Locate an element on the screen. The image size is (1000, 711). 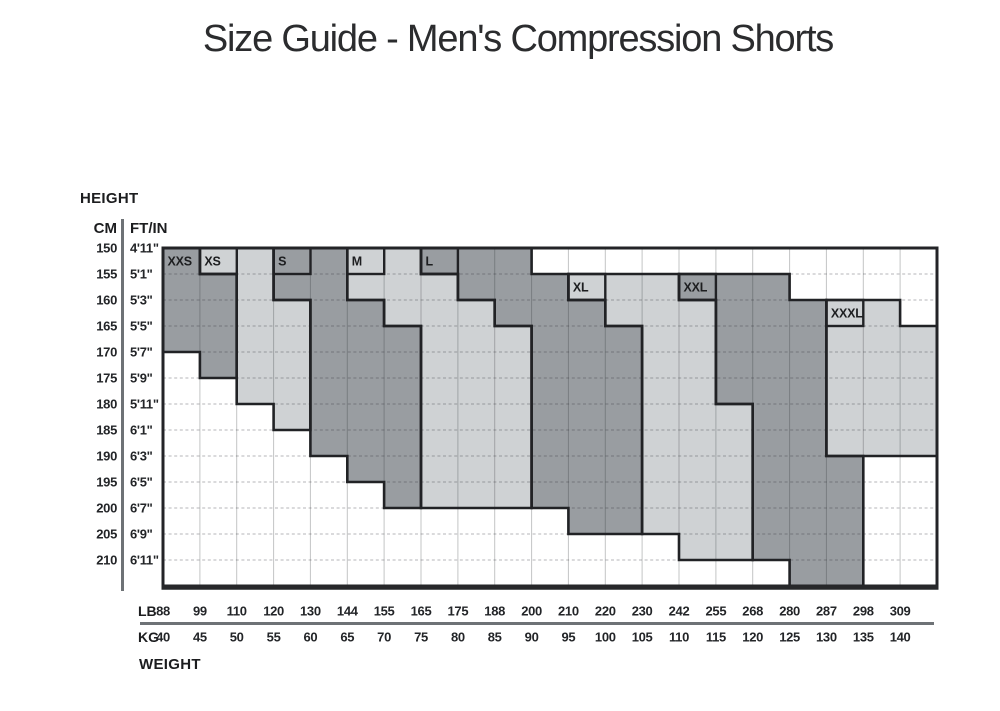
lb-tick: 165 is located at coordinates (421, 610).